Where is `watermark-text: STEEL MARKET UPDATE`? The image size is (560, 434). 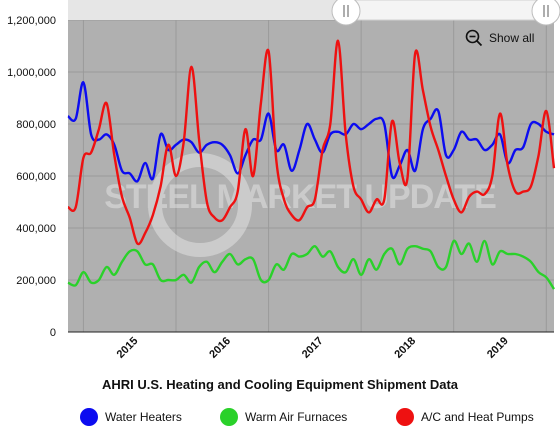
watermark-text: STEEL MARKET UPDATE is located at coordinates (300, 197).